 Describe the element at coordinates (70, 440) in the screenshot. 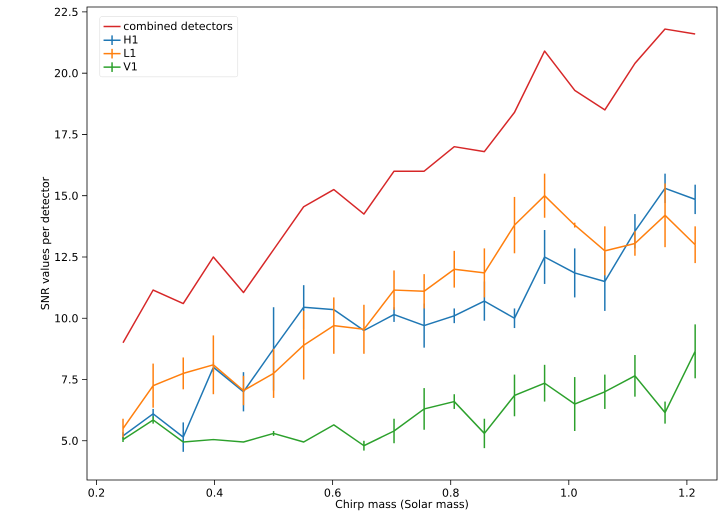

I see `y-tick-label: 5.0` at that location.